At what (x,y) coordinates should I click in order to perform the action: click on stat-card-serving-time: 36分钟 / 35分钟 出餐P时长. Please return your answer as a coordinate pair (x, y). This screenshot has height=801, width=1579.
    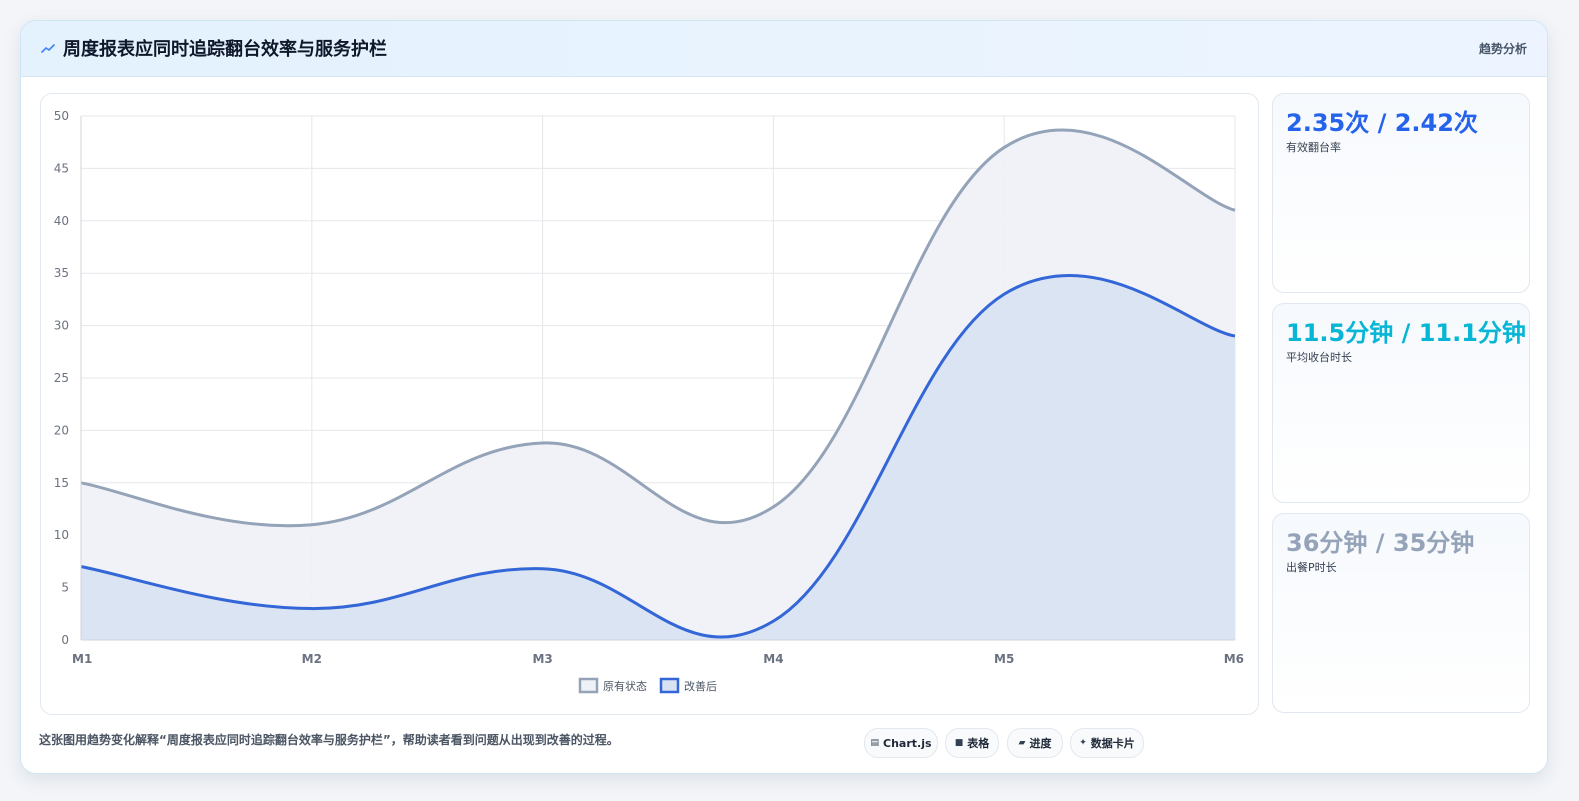
    Looking at the image, I should click on (1401, 613).